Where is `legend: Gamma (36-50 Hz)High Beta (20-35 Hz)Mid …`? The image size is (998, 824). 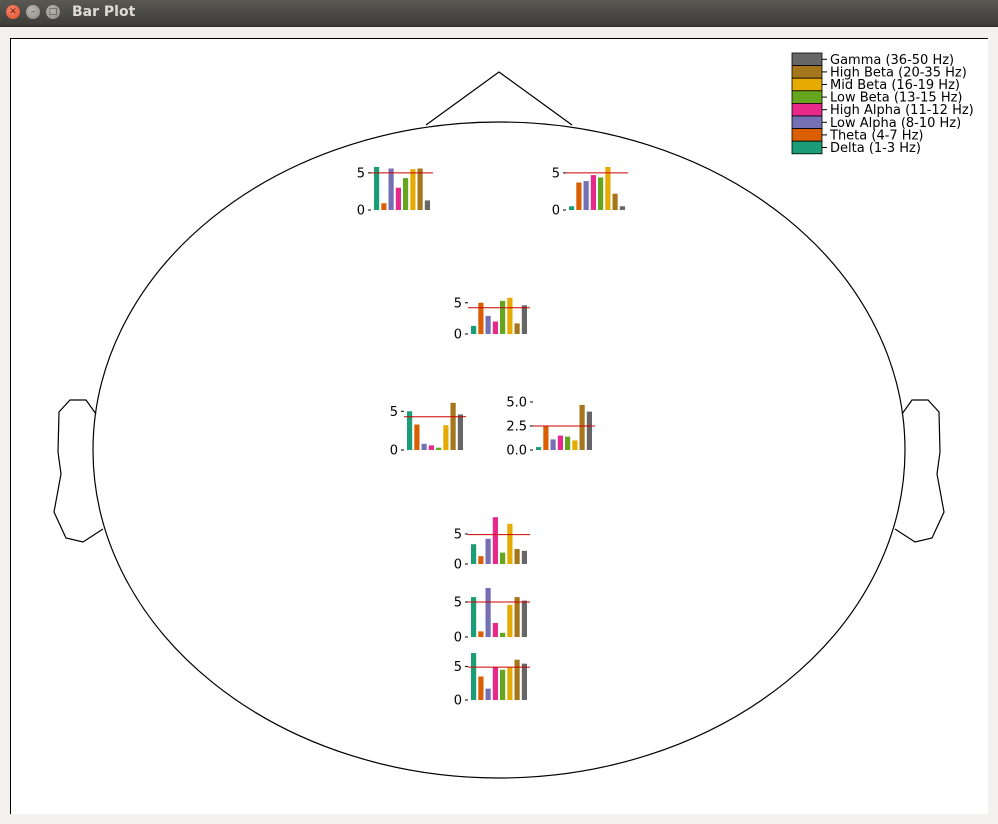
legend: Gamma (36-50 Hz)High Beta (20-35 Hz)Mid … is located at coordinates (882, 104).